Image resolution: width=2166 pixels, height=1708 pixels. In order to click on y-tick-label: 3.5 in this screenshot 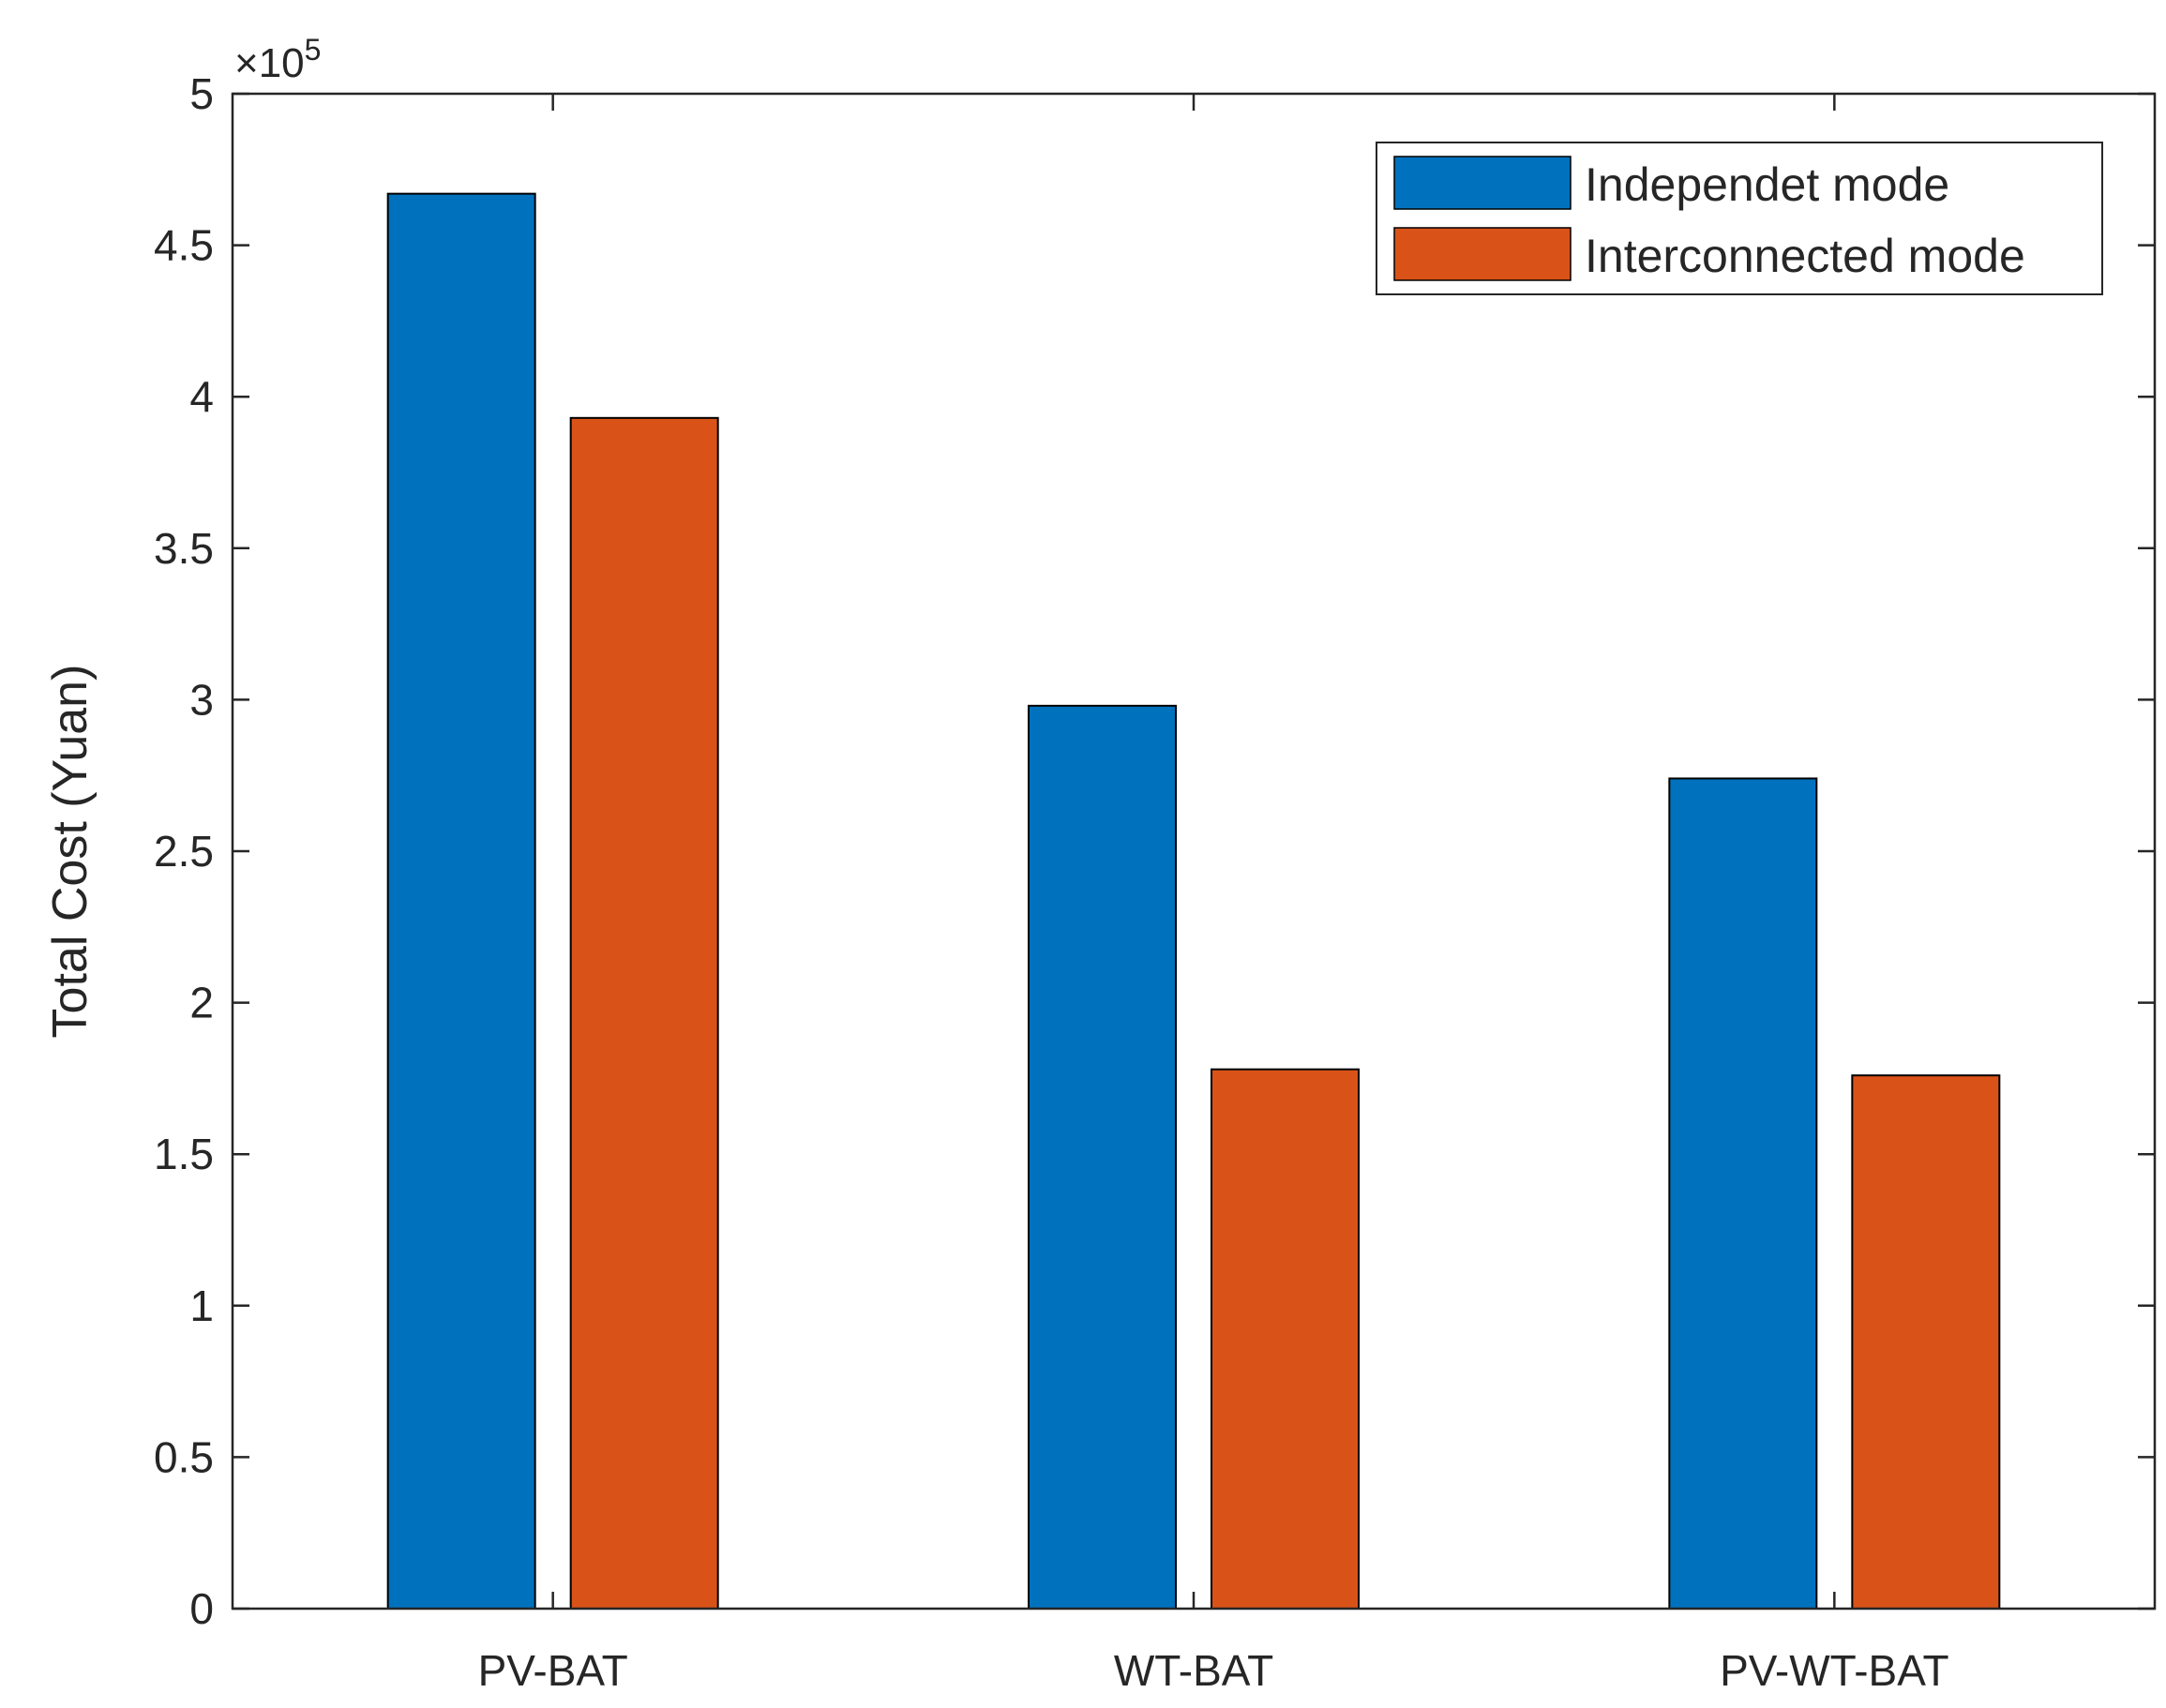, I will do `click(184, 548)`.